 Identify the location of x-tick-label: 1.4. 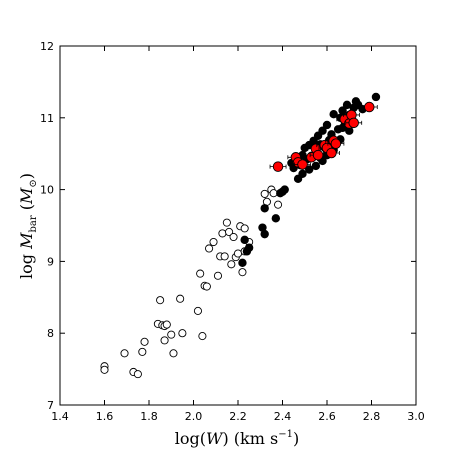
(60, 416).